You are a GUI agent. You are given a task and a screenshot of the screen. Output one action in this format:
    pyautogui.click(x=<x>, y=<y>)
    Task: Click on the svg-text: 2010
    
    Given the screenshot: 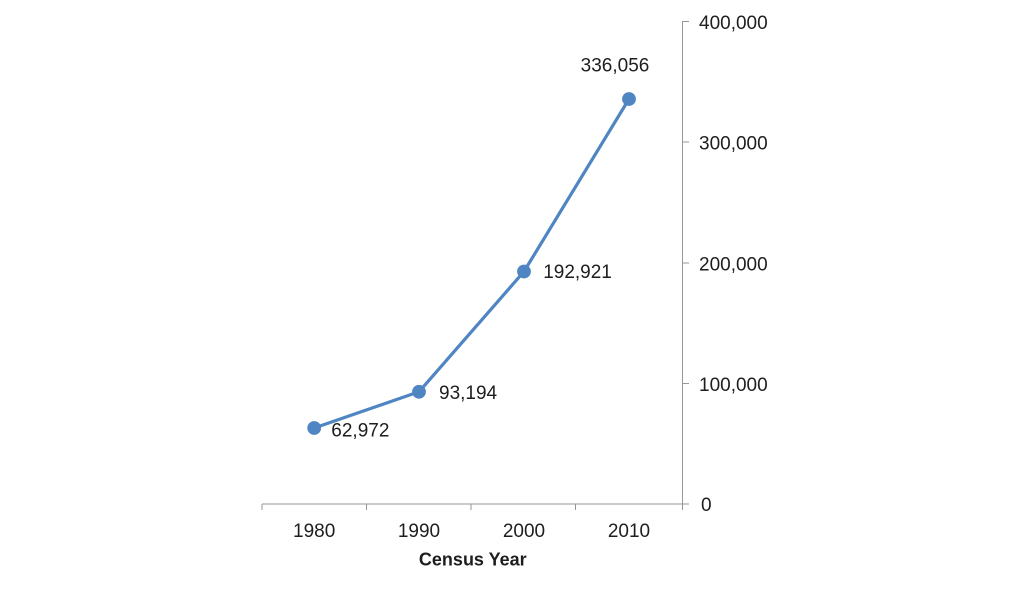 What is the action you would take?
    pyautogui.click(x=629, y=531)
    